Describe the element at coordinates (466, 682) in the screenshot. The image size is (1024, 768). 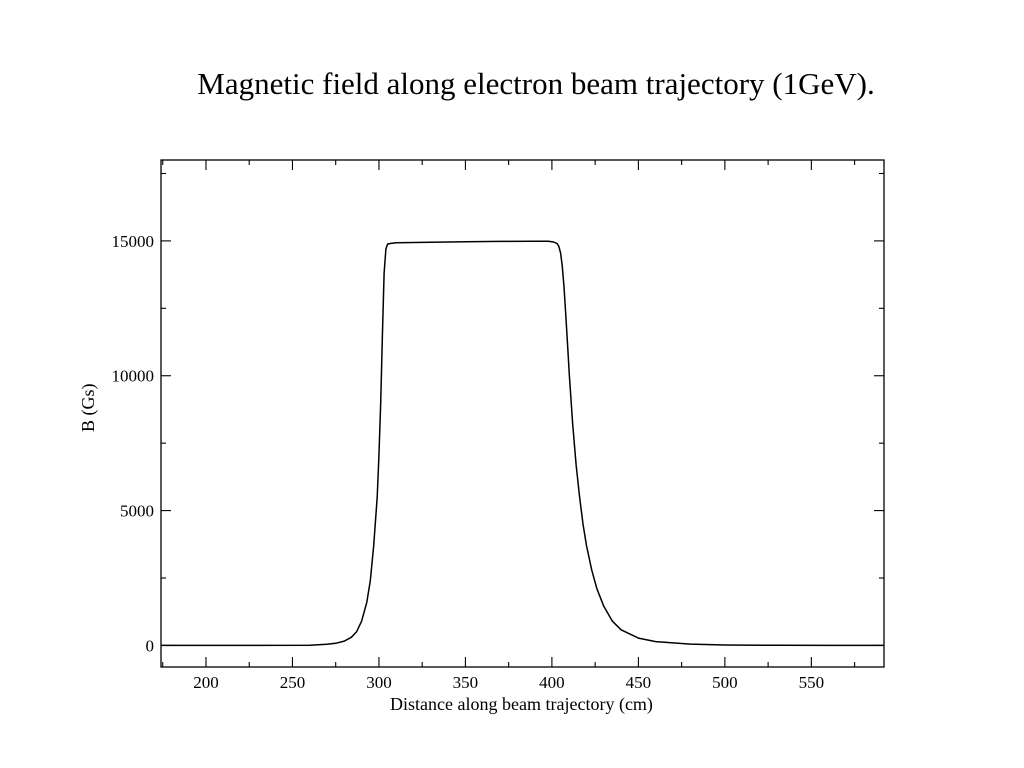
I see `x-tick-label: 350` at that location.